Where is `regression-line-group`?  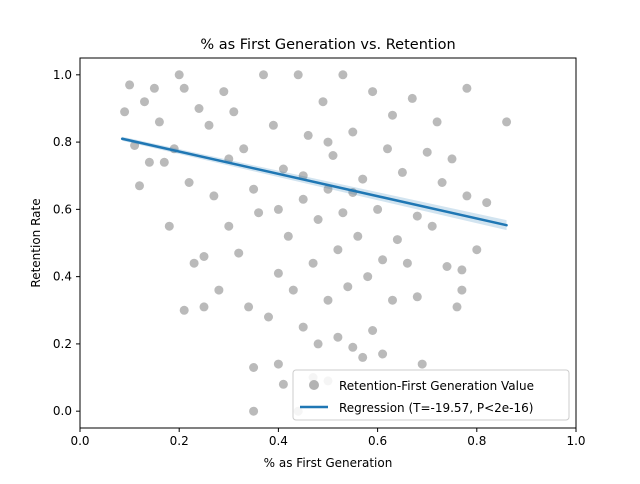
regression-line-group is located at coordinates (314, 182).